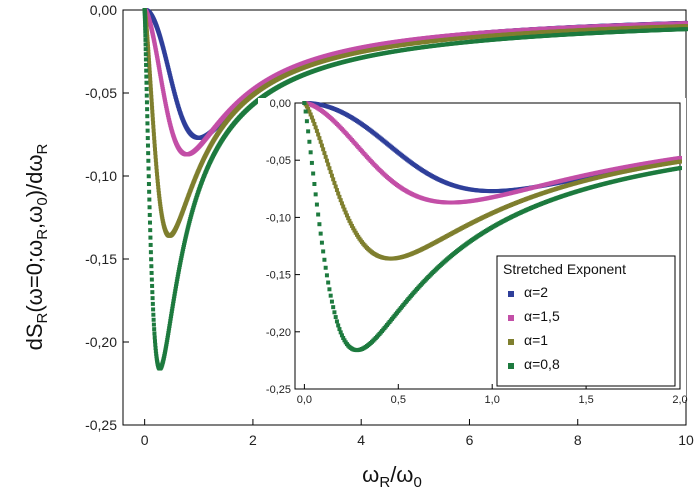  What do you see at coordinates (361, 440) in the screenshot?
I see `main-x-tick-label: 4` at bounding box center [361, 440].